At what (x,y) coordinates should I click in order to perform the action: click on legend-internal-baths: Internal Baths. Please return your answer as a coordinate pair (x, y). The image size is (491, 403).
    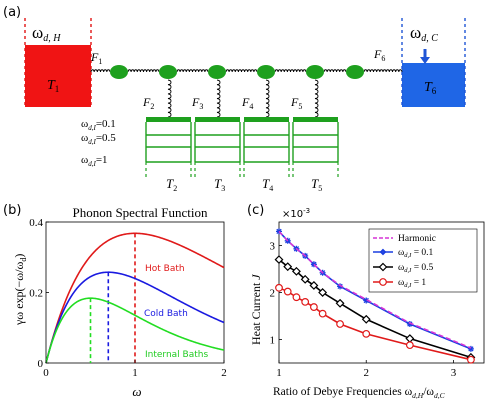
    Looking at the image, I should click on (176, 355).